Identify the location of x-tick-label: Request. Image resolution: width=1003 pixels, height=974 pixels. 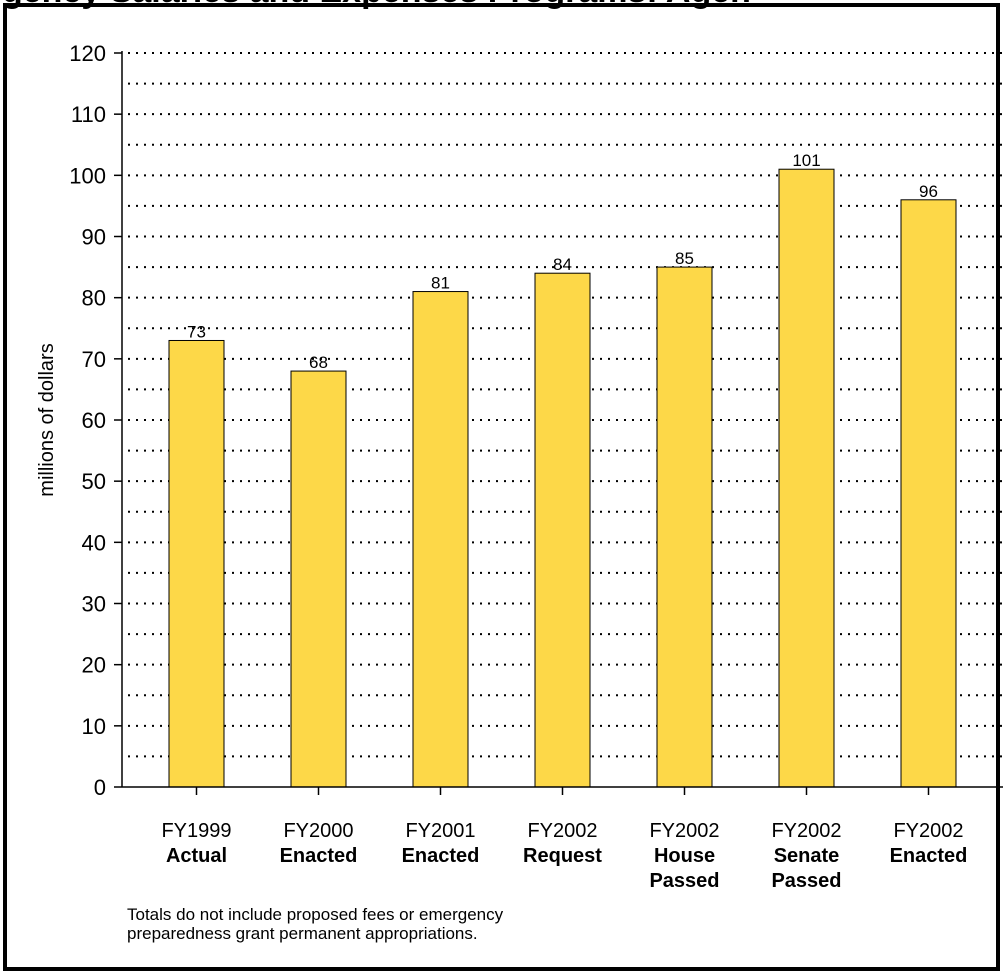
(562, 856).